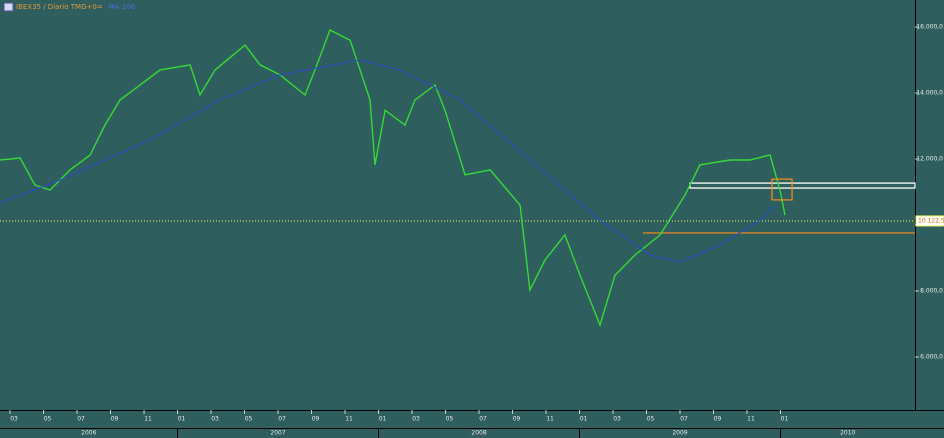 This screenshot has height=438, width=944. What do you see at coordinates (88, 433) in the screenshot?
I see `year-tick-label: 2006` at bounding box center [88, 433].